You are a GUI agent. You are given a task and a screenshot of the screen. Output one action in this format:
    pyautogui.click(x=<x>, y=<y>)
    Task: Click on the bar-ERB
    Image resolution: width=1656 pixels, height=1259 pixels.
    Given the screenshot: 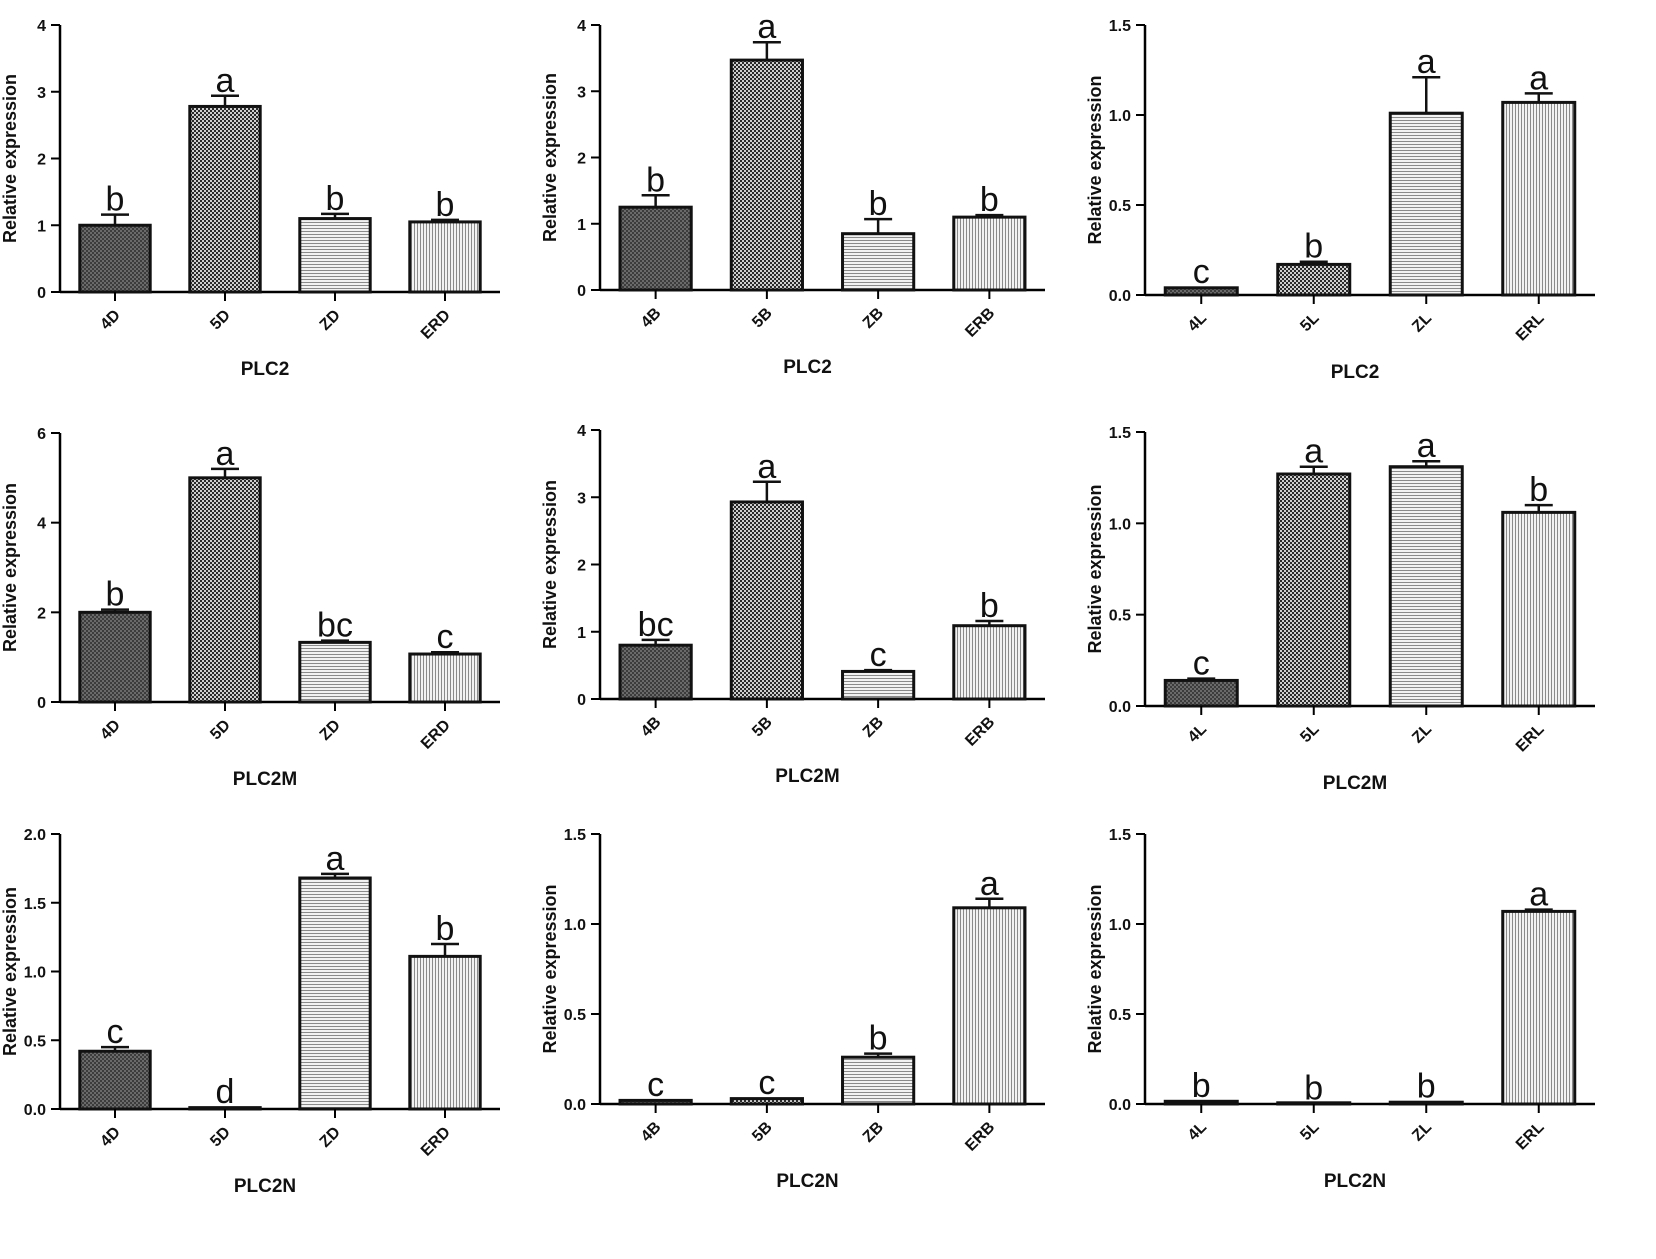 What is the action you would take?
    pyautogui.click(x=989, y=1006)
    